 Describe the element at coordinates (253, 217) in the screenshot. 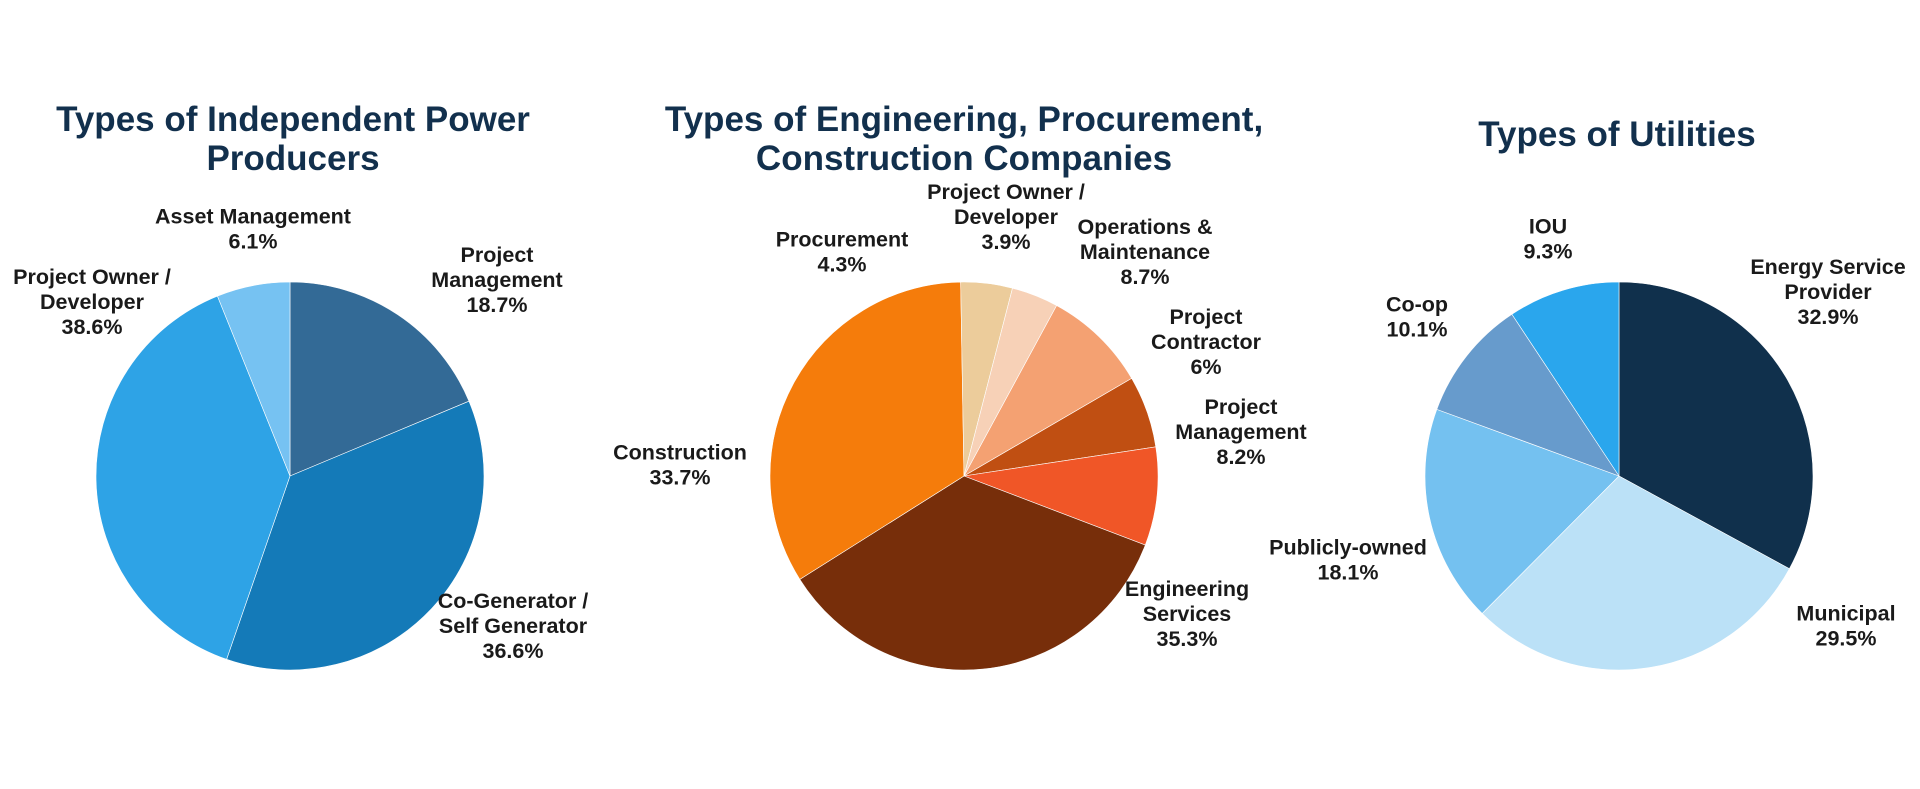

I see `slice-category-label: Asset Management` at that location.